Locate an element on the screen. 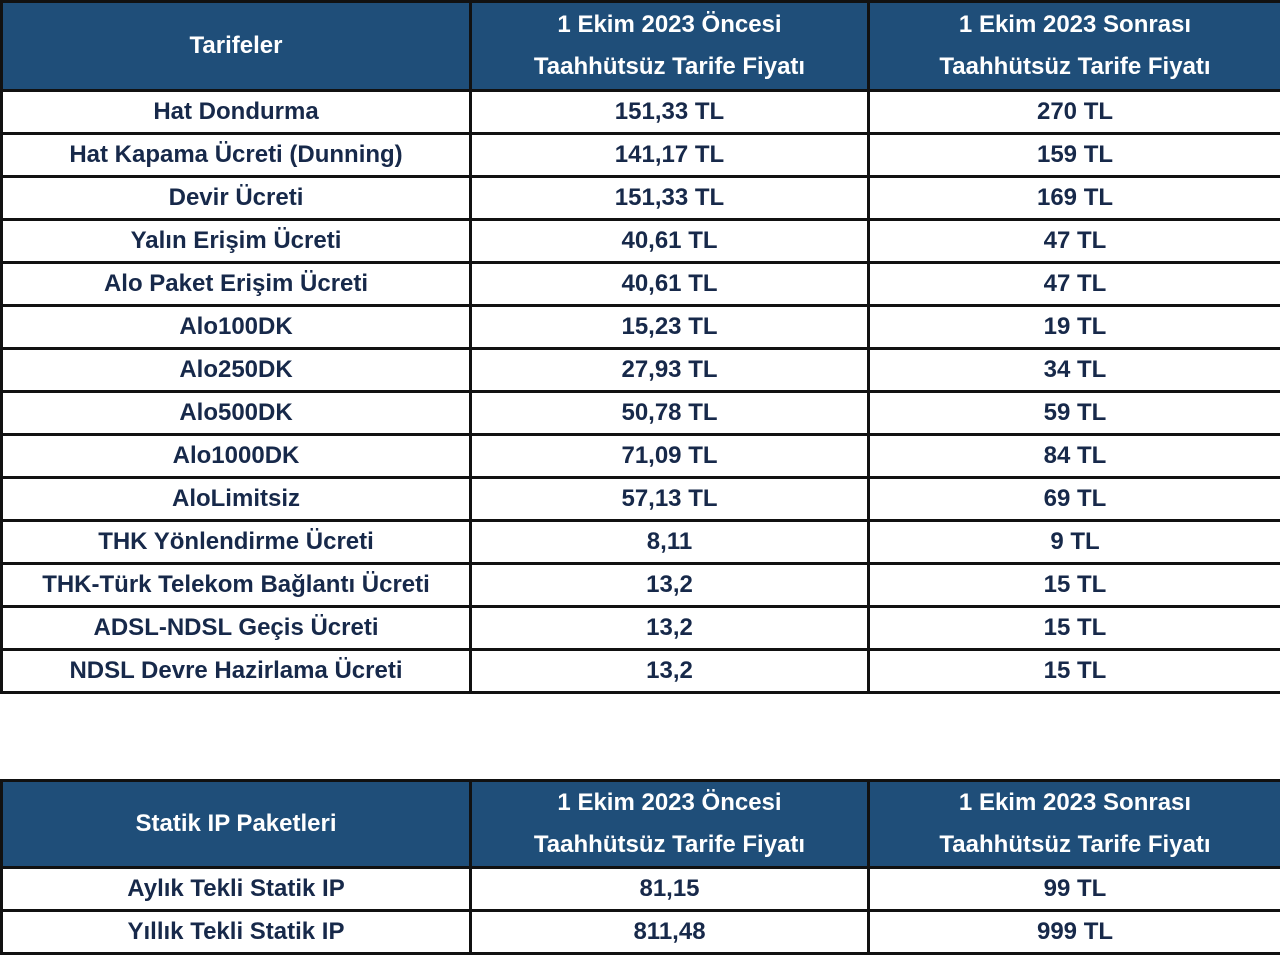 This screenshot has height=959, width=1280. table-row: Alo250DK 27,93 TL 34 TL is located at coordinates (640, 370).